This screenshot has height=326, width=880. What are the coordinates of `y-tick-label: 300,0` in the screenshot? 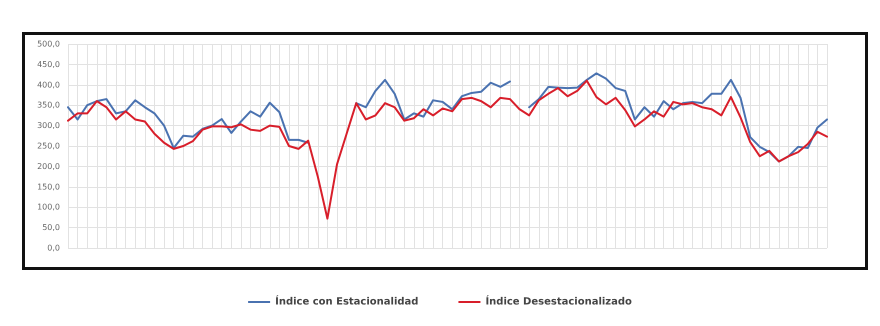 It's located at (48, 125).